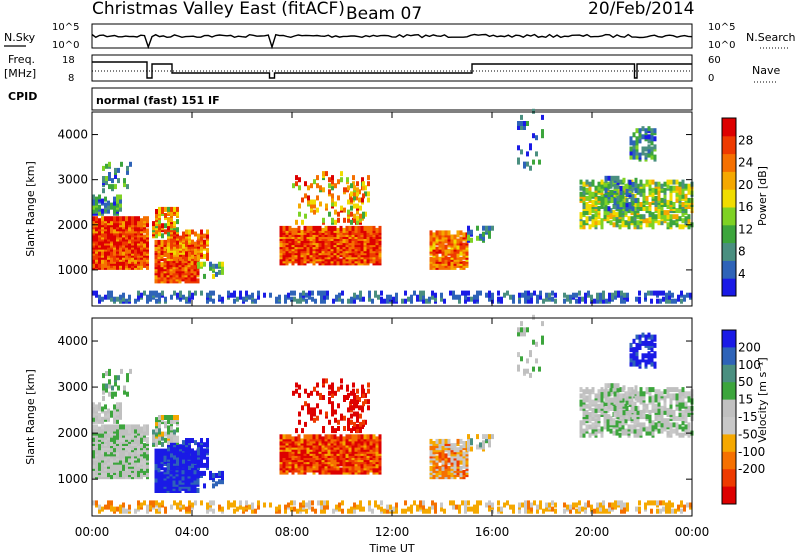 This screenshot has width=800, height=554. What do you see at coordinates (218, 9) in the screenshot?
I see `plot-title: Christmas Valley East (fitACF)` at bounding box center [218, 9].